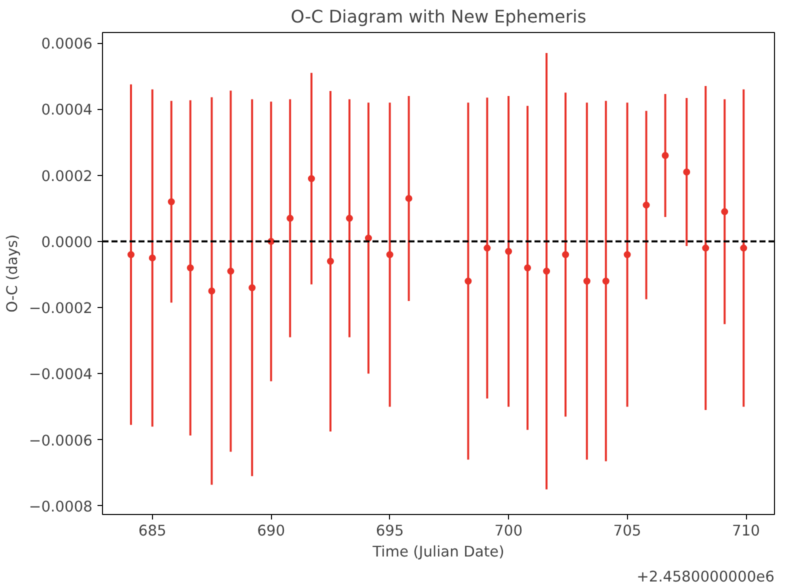 The height and width of the screenshot is (586, 794). I want to click on y-axis-title: O-C (days), so click(12, 273).